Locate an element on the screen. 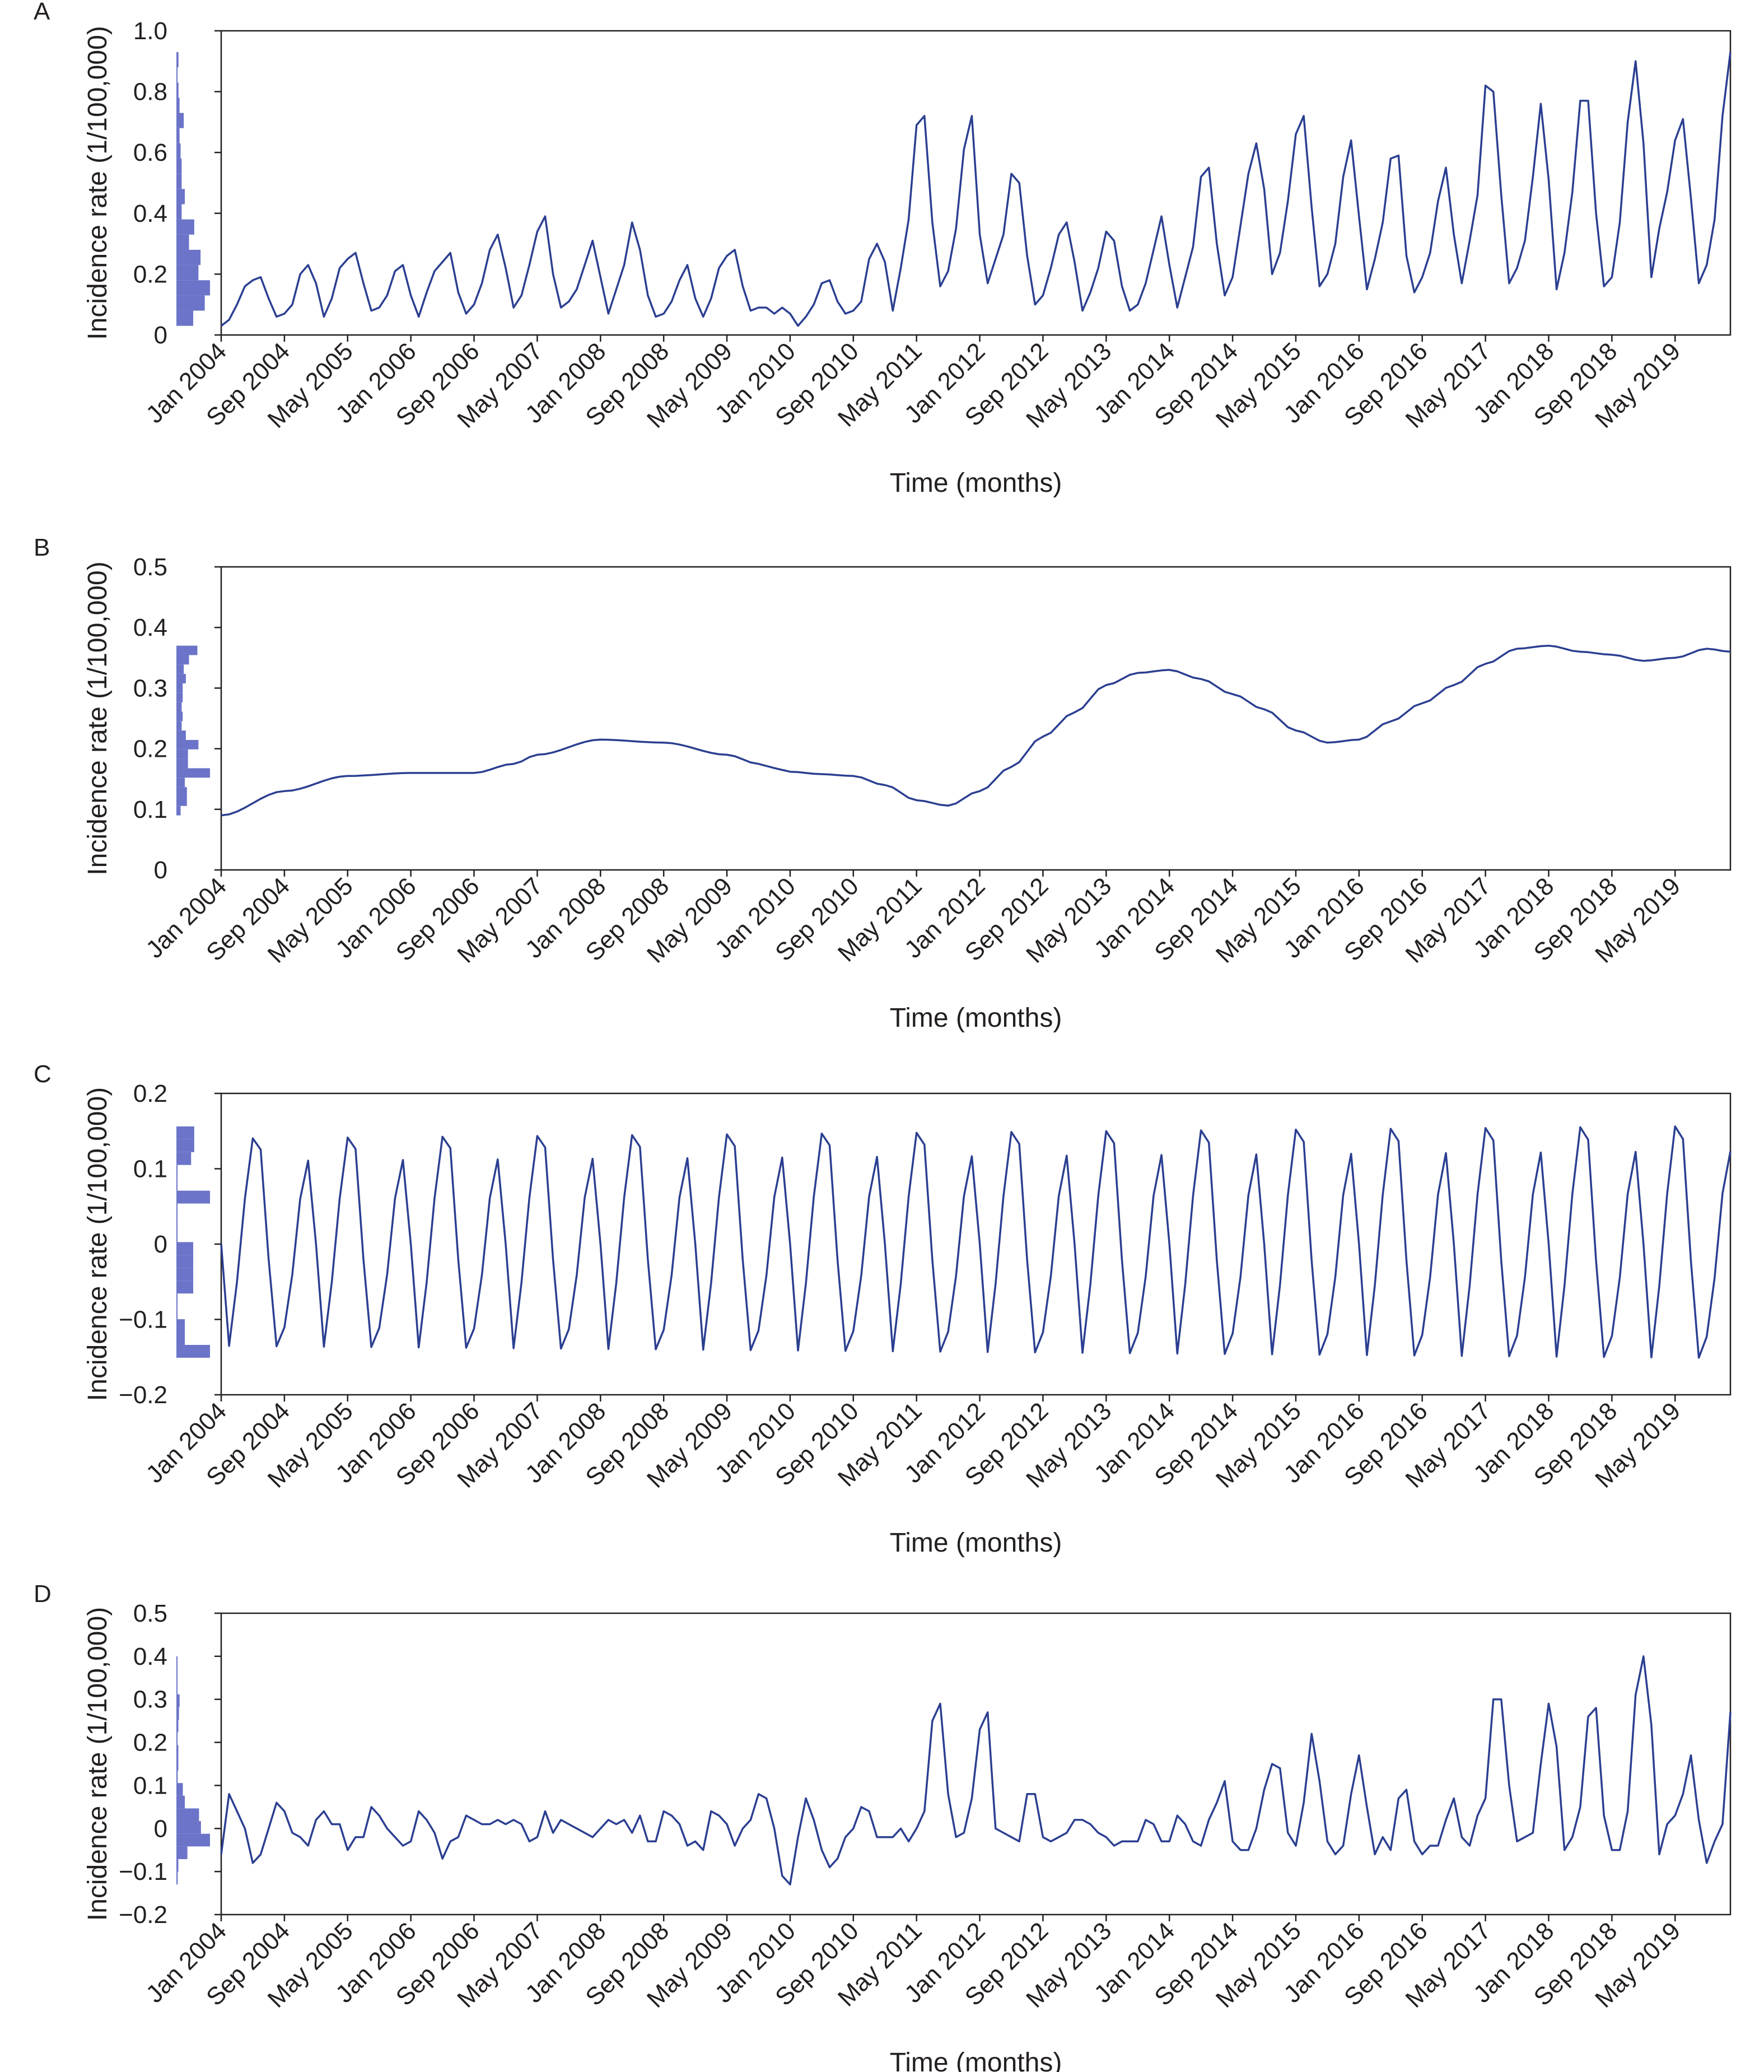 This screenshot has height=2072, width=1764. y-tick-label: 0.8 is located at coordinates (150, 92).